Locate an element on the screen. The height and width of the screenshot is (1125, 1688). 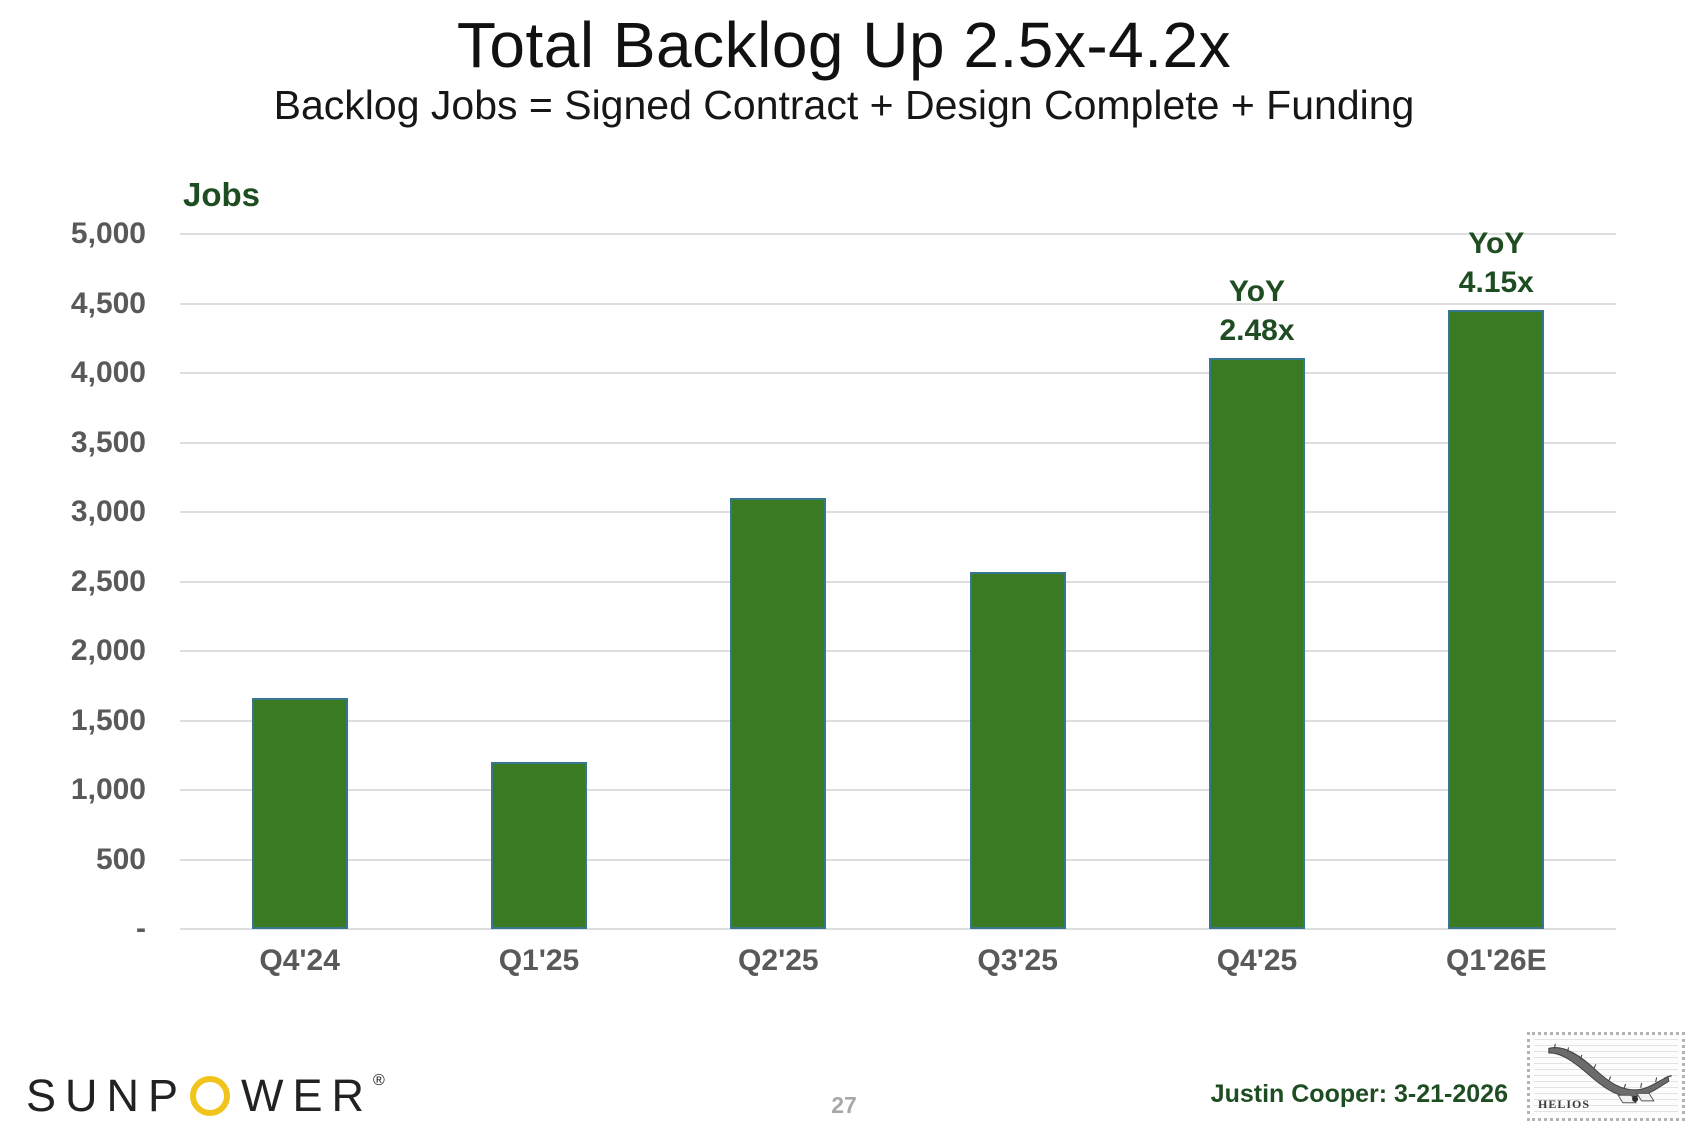
author-date-text: Justin Cooper: 3-21-2026 is located at coordinates (1359, 1094).